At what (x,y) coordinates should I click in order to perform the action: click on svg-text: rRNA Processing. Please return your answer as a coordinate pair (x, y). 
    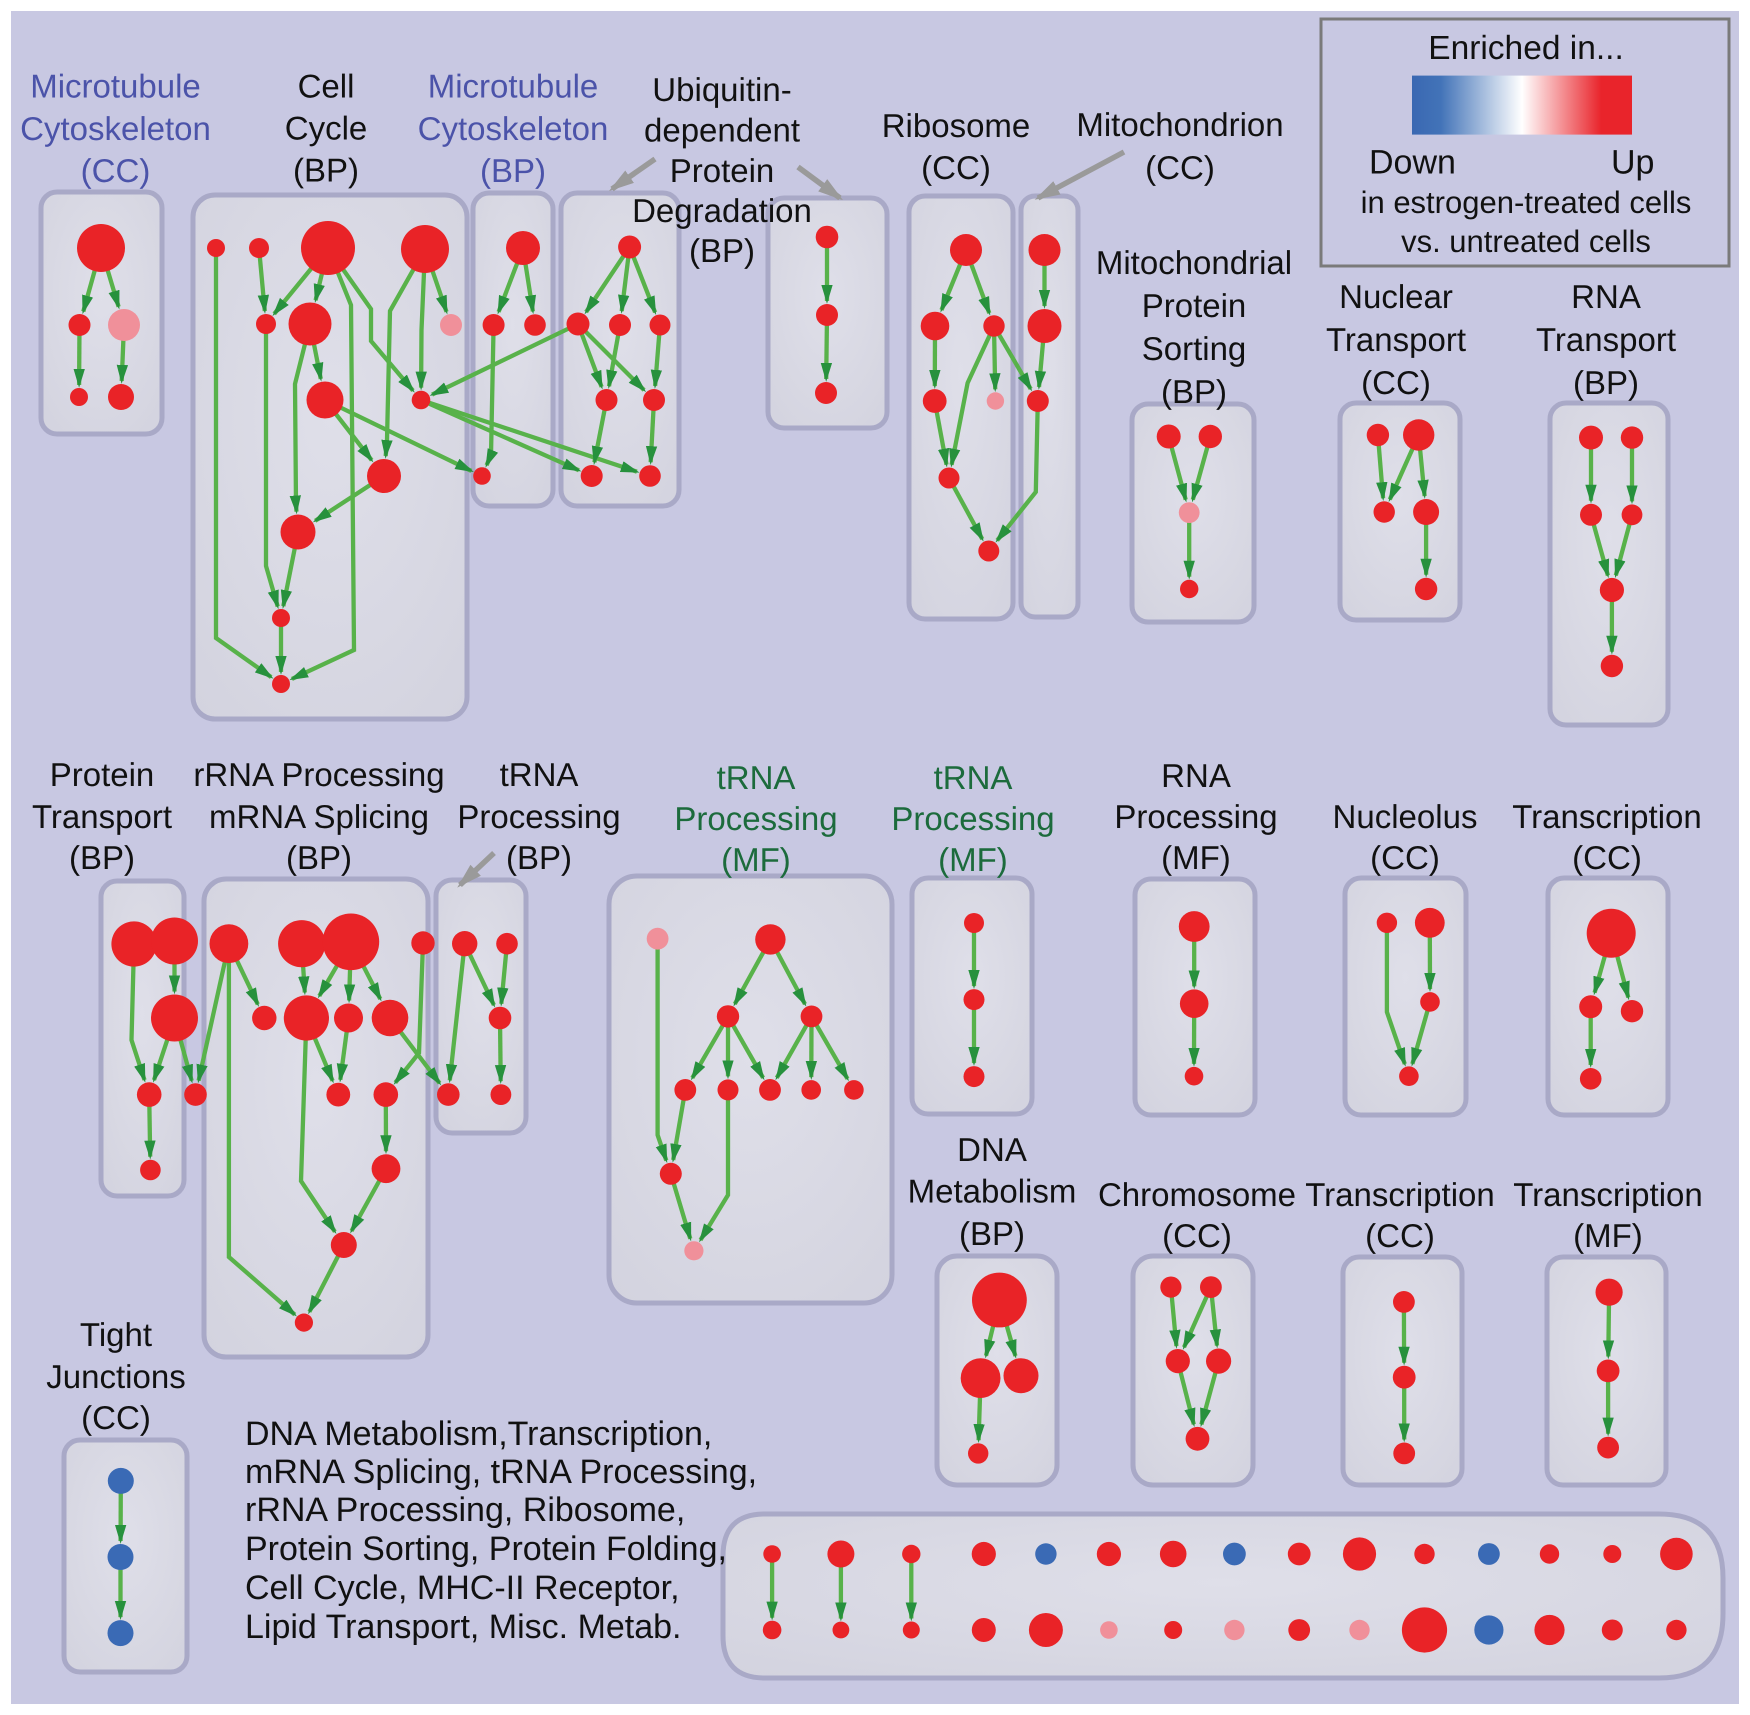
    Looking at the image, I should click on (318, 774).